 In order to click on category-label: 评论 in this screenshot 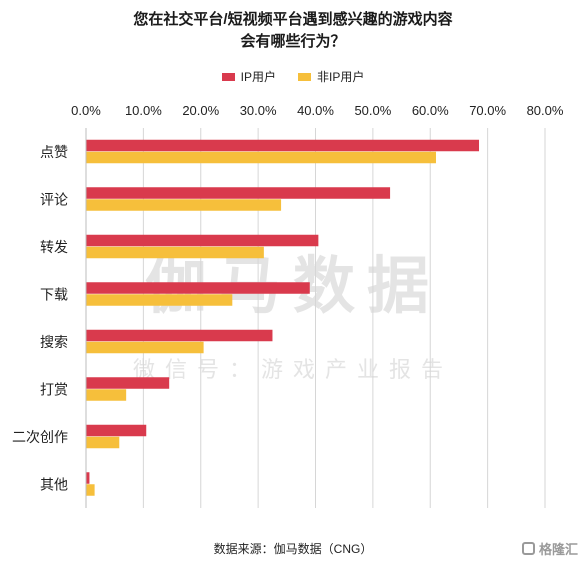, I will do `click(54, 199)`.